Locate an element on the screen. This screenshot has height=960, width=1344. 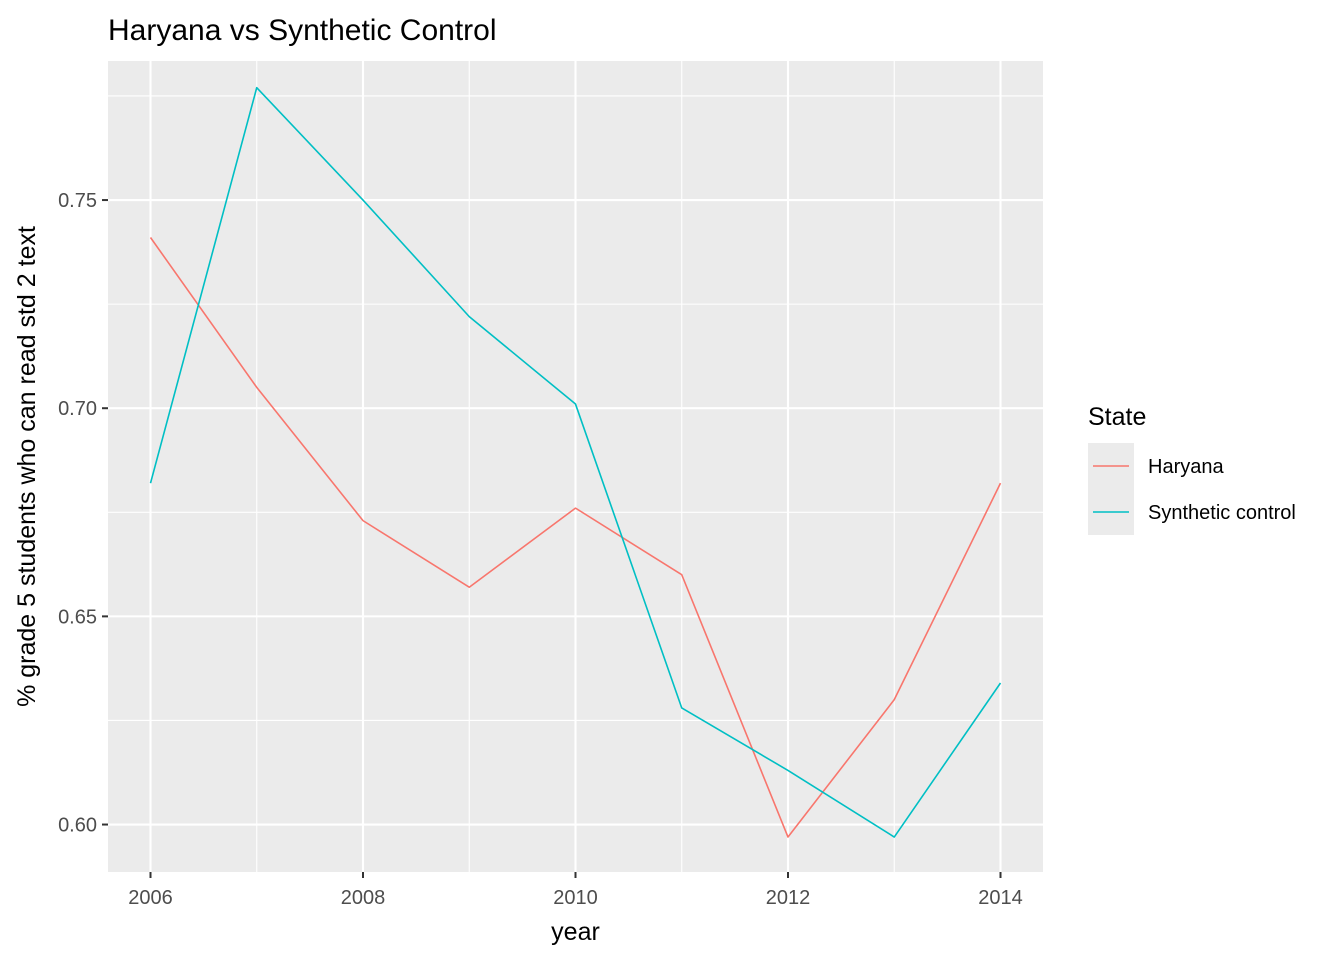
chart-title: Haryana vs Synthetic Control is located at coordinates (302, 30).